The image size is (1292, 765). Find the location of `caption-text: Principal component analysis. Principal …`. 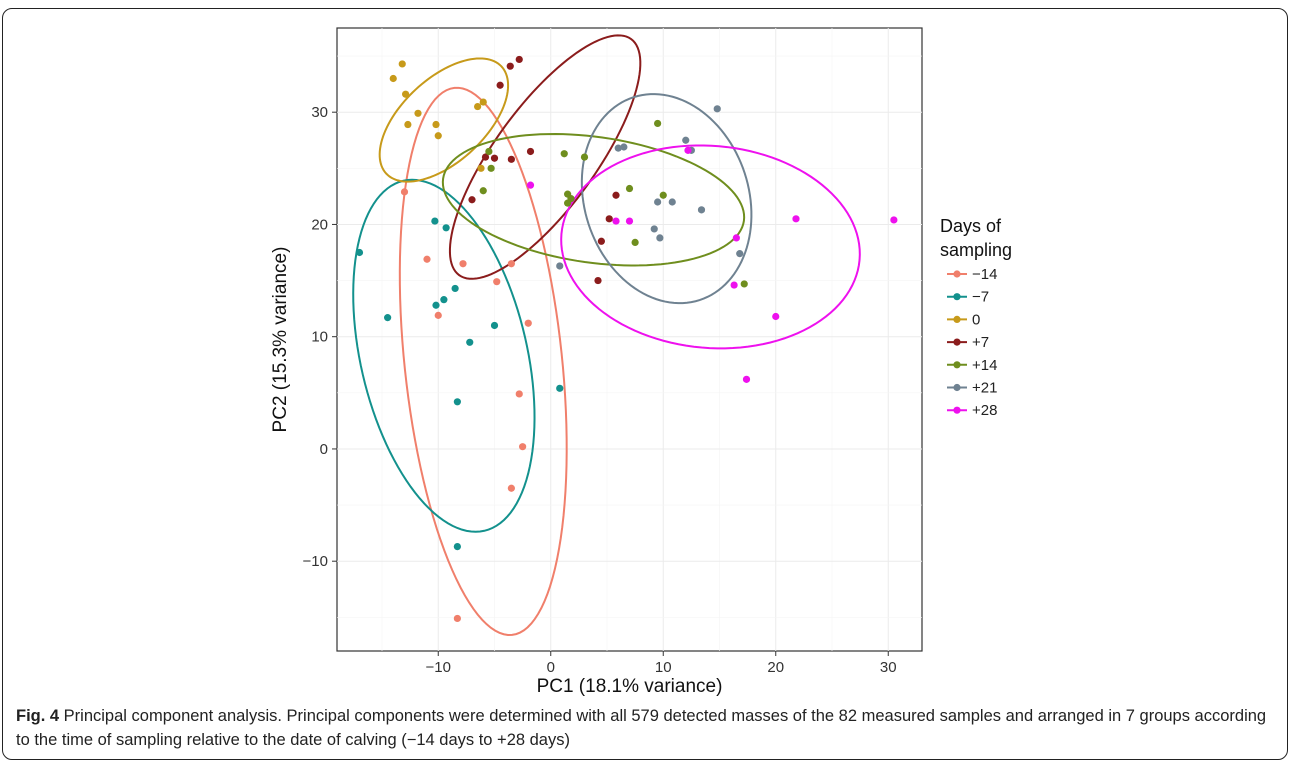

caption-text: Principal component analysis. Principal … is located at coordinates (641, 728).